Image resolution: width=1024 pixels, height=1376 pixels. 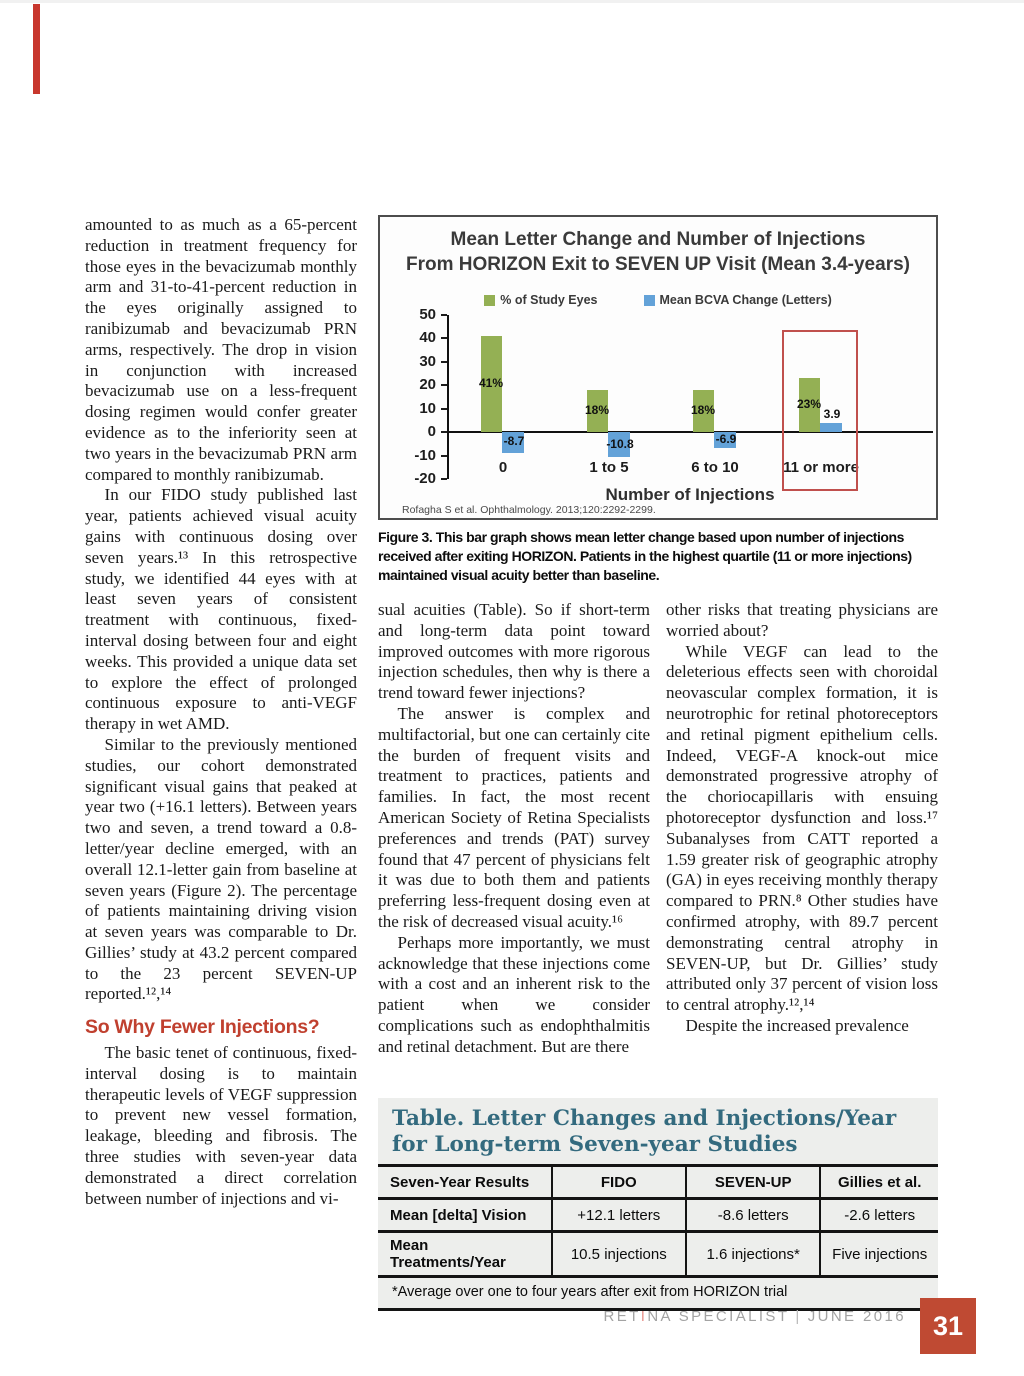 What do you see at coordinates (427, 361) in the screenshot?
I see `y-tick-label: 30` at bounding box center [427, 361].